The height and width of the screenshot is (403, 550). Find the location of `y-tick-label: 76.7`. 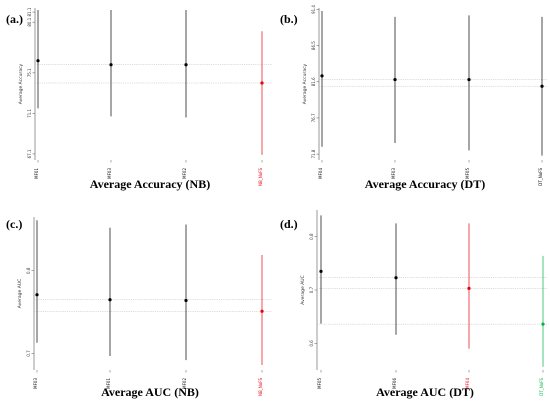

y-tick-label: 76.7 is located at coordinates (313, 117).